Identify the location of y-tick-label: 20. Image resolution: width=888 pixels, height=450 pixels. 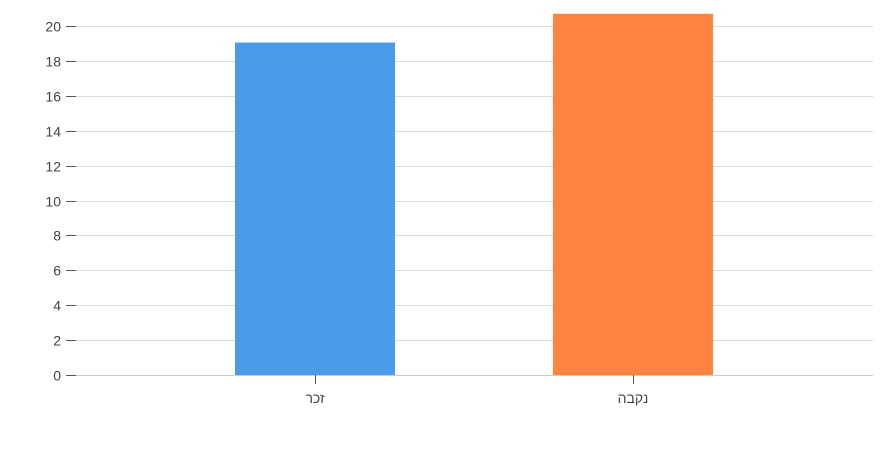
(53, 27).